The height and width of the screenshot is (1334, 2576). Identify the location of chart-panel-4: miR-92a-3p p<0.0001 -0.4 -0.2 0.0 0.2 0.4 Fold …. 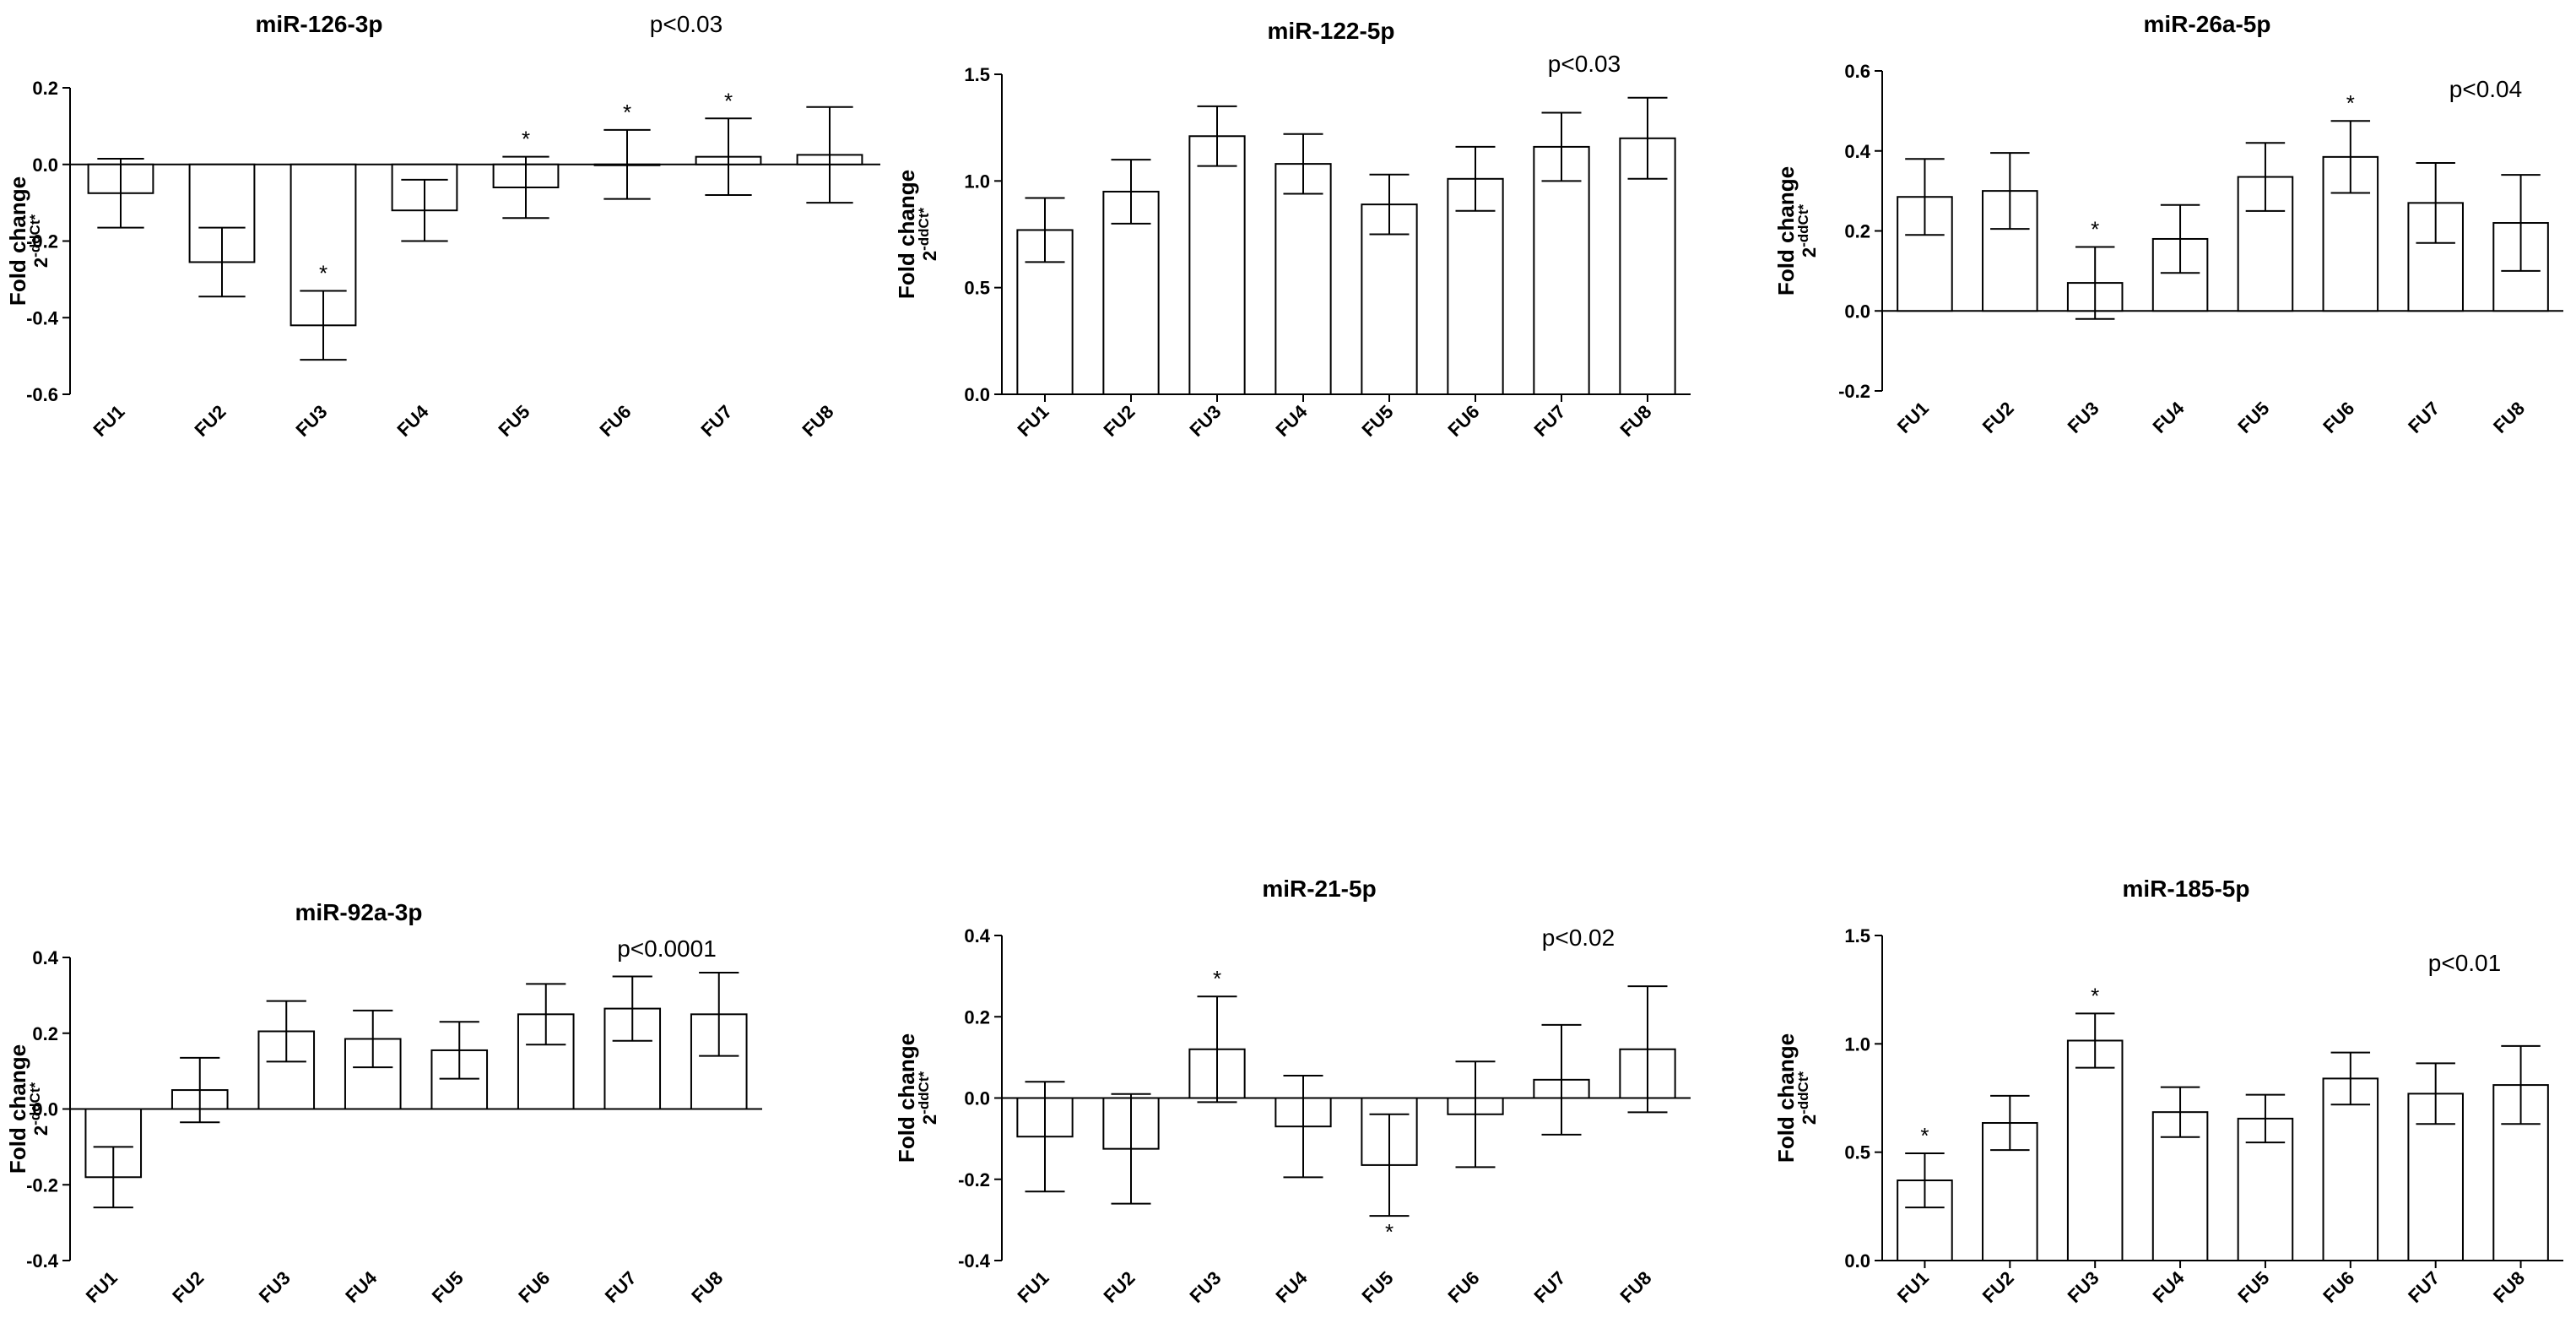
(383, 1103).